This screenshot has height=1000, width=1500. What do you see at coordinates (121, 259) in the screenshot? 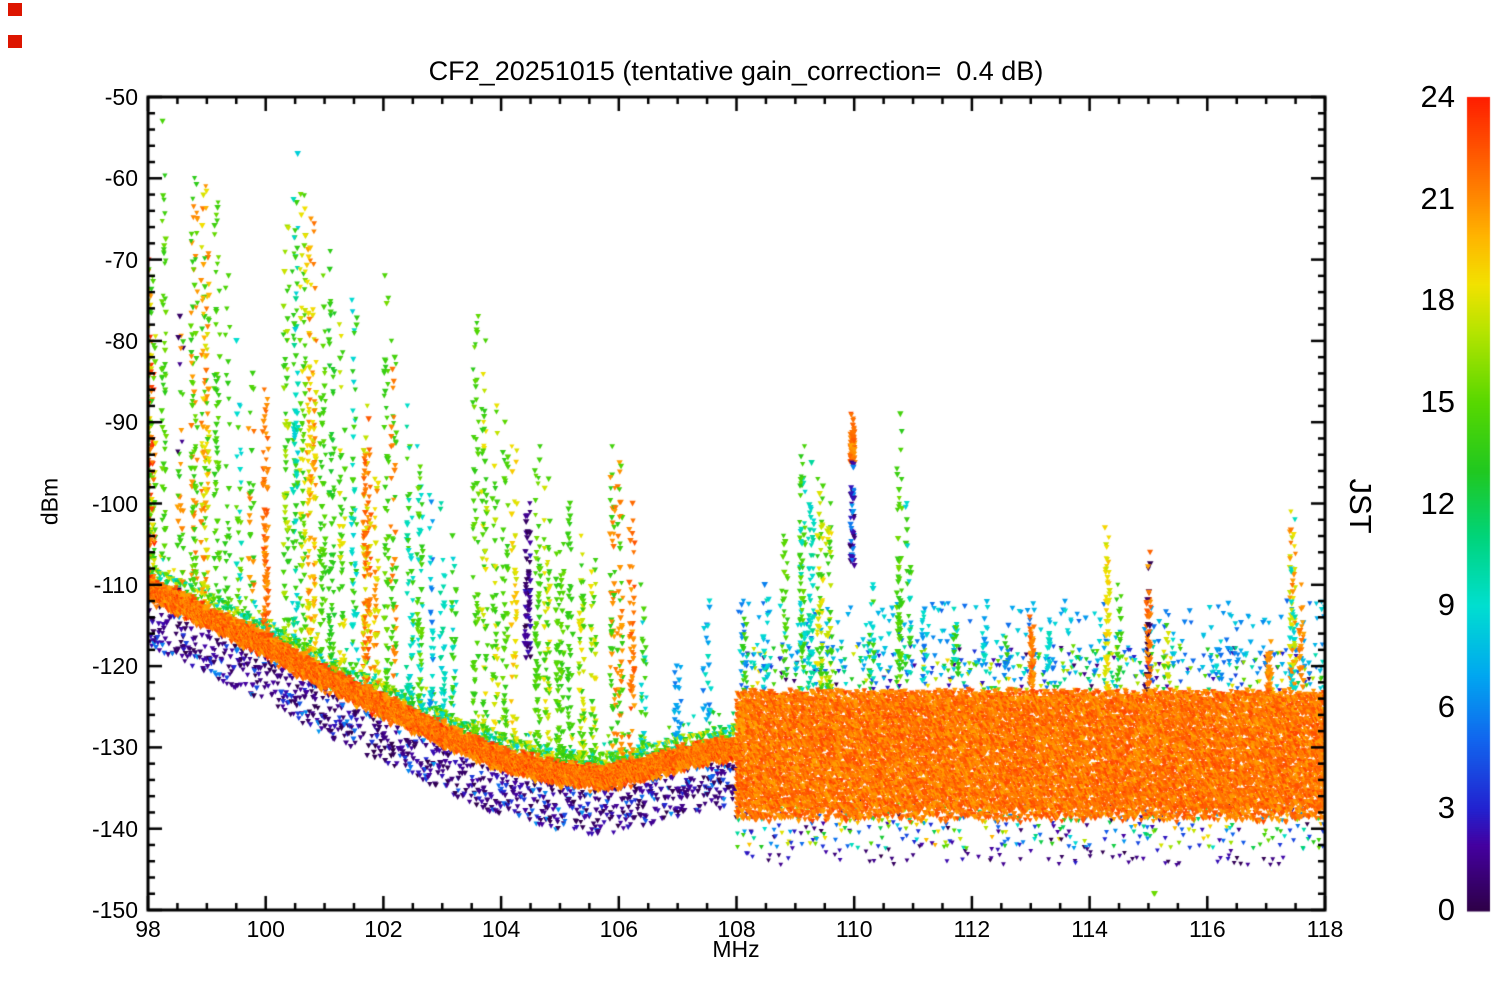
I see `y-tick-label: -70` at bounding box center [121, 259].